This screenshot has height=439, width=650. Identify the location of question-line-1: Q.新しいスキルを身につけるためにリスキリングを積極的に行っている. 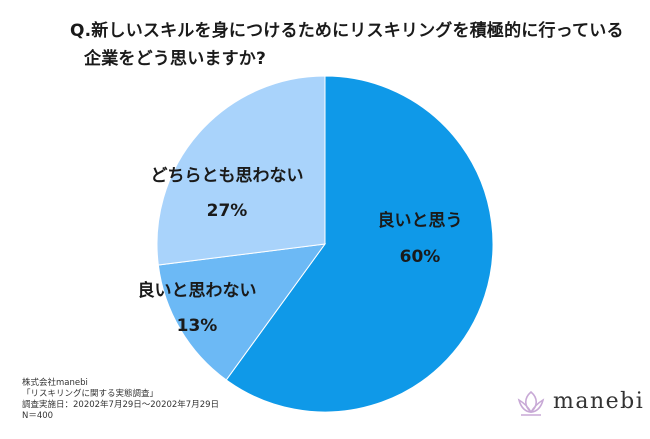
(347, 31).